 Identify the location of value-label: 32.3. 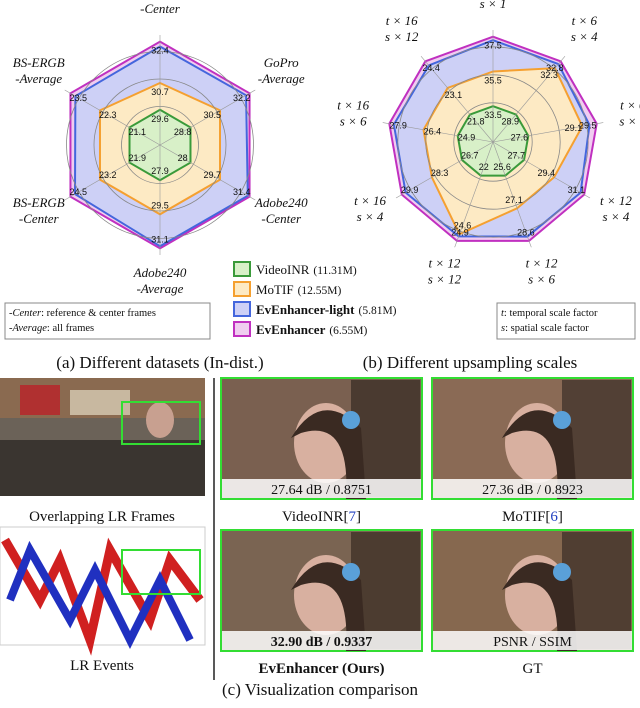
(549, 75).